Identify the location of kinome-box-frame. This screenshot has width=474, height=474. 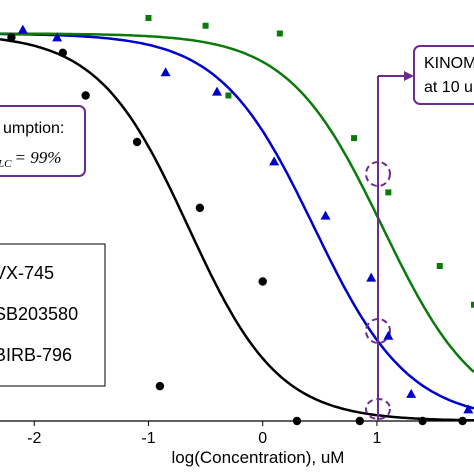
(443, 75).